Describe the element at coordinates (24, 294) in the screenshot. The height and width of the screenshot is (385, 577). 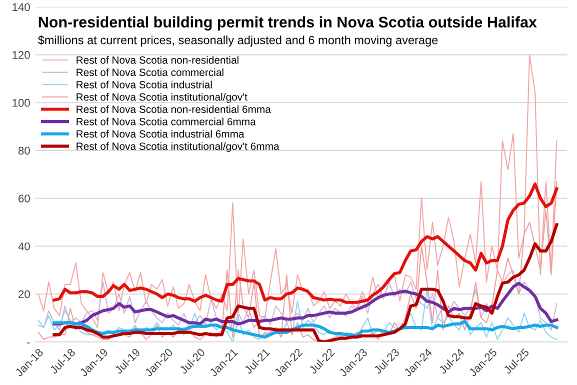
I see `y-tick-label: 20` at that location.